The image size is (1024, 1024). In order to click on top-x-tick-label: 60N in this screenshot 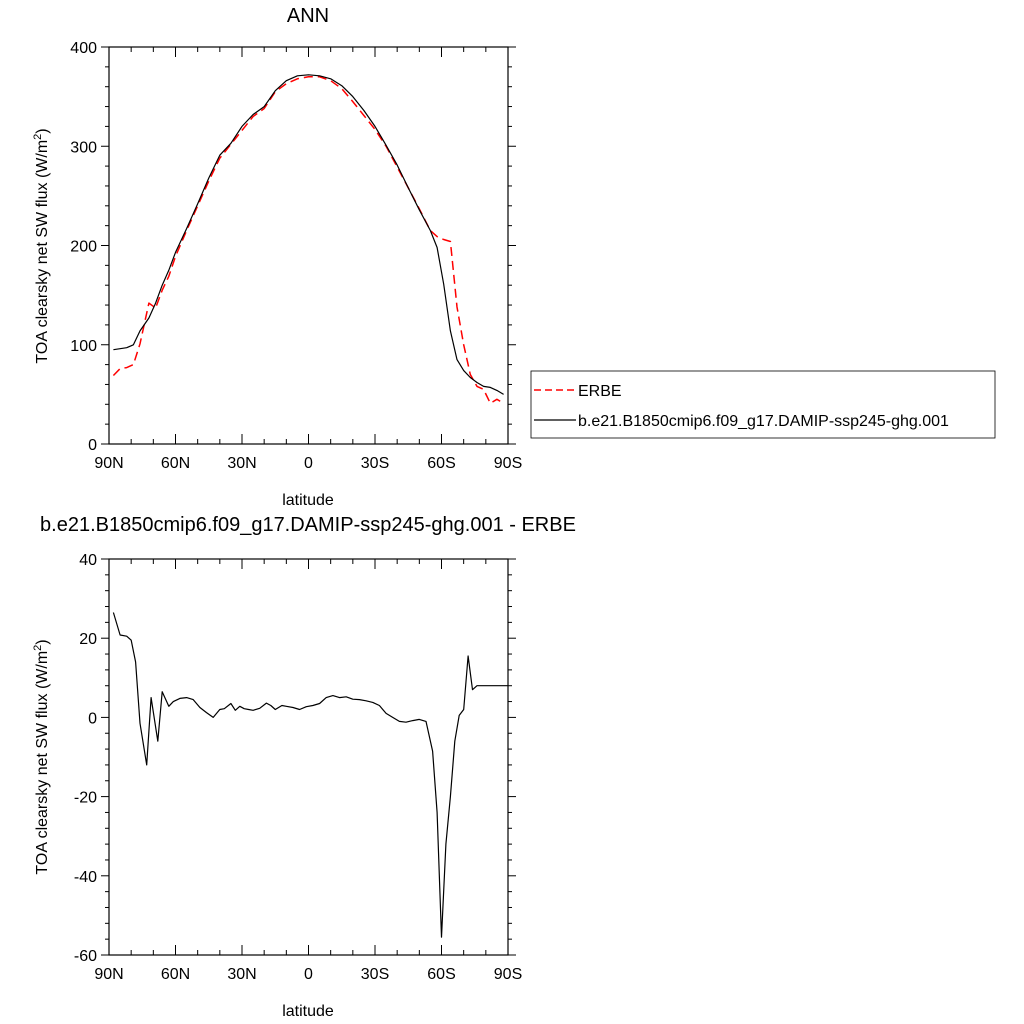, I will do `click(175, 463)`.